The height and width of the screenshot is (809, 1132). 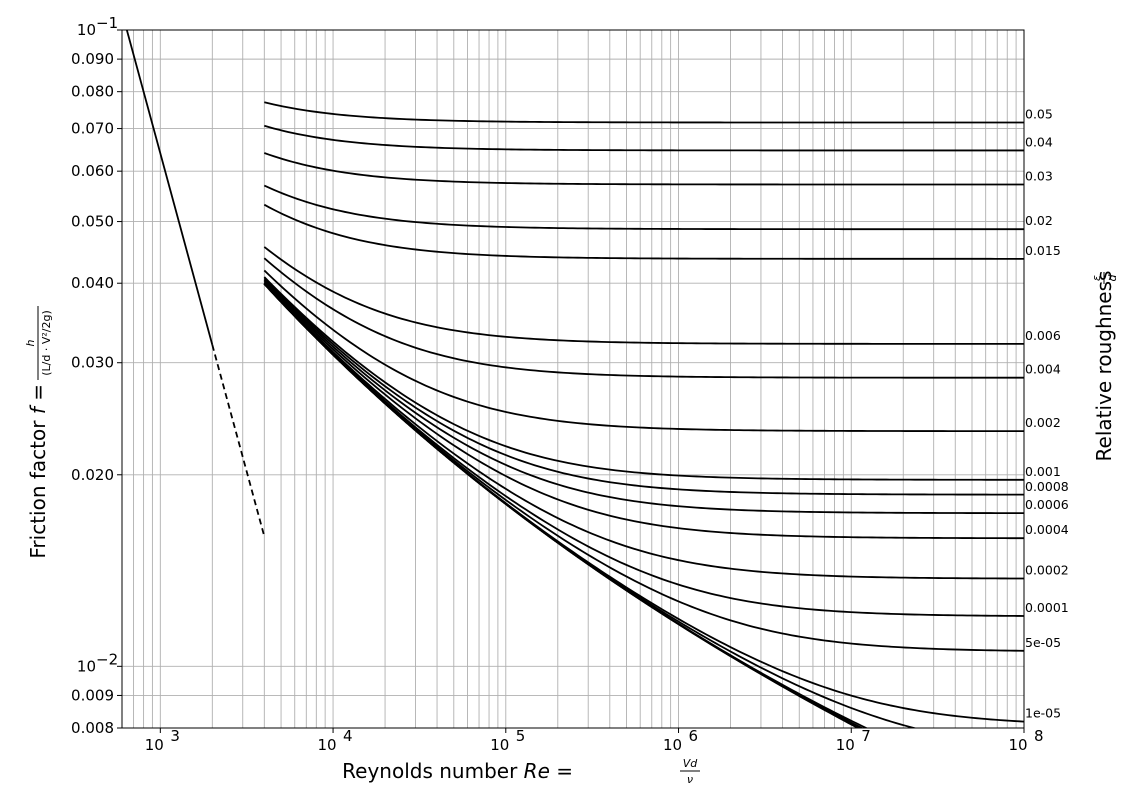 What do you see at coordinates (169, 188) in the screenshot?
I see `laminar-line` at bounding box center [169, 188].